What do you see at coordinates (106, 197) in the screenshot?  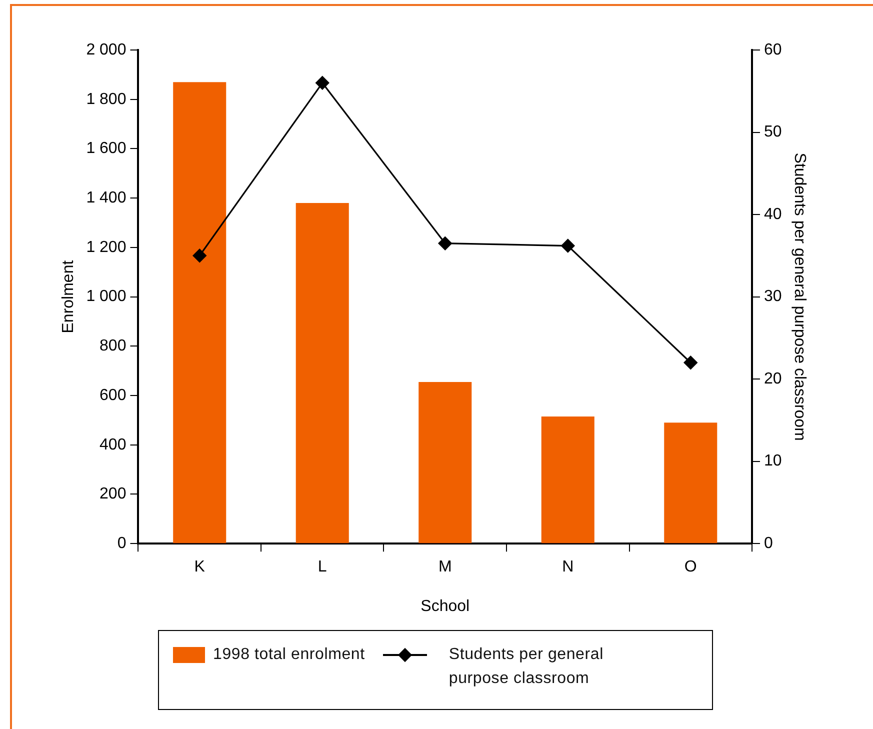 I see `y-tick-label: 1 400` at bounding box center [106, 197].